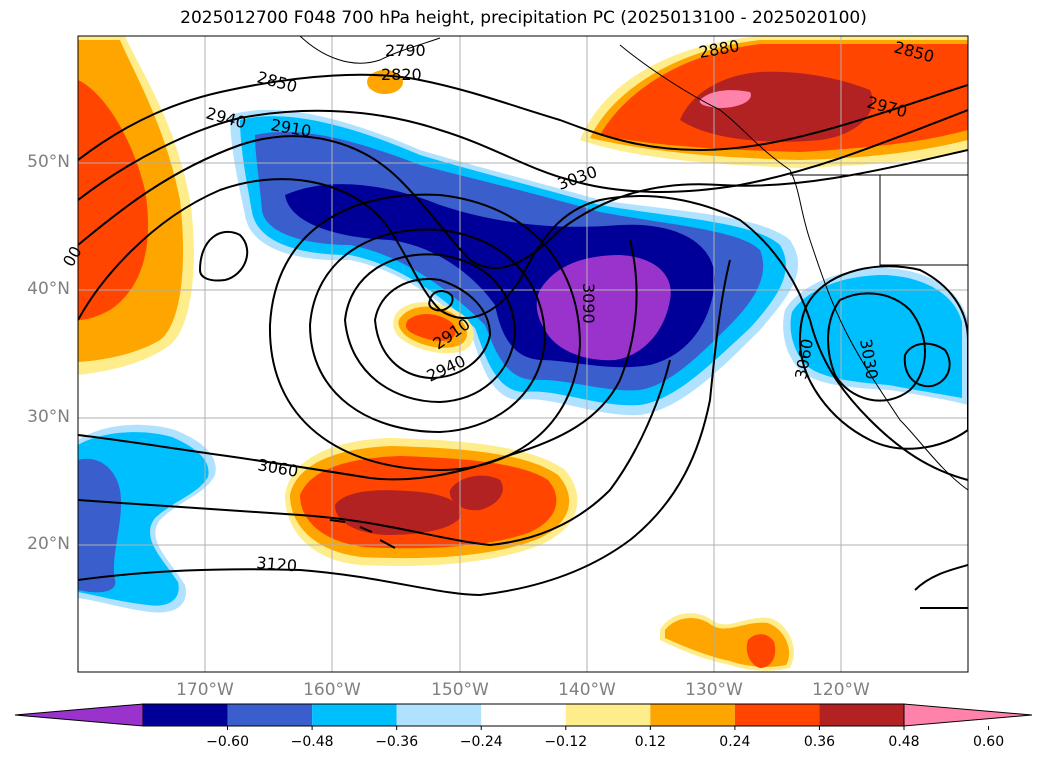  What do you see at coordinates (205, 690) in the screenshot?
I see `lon-tick-label: 170°W` at bounding box center [205, 690].